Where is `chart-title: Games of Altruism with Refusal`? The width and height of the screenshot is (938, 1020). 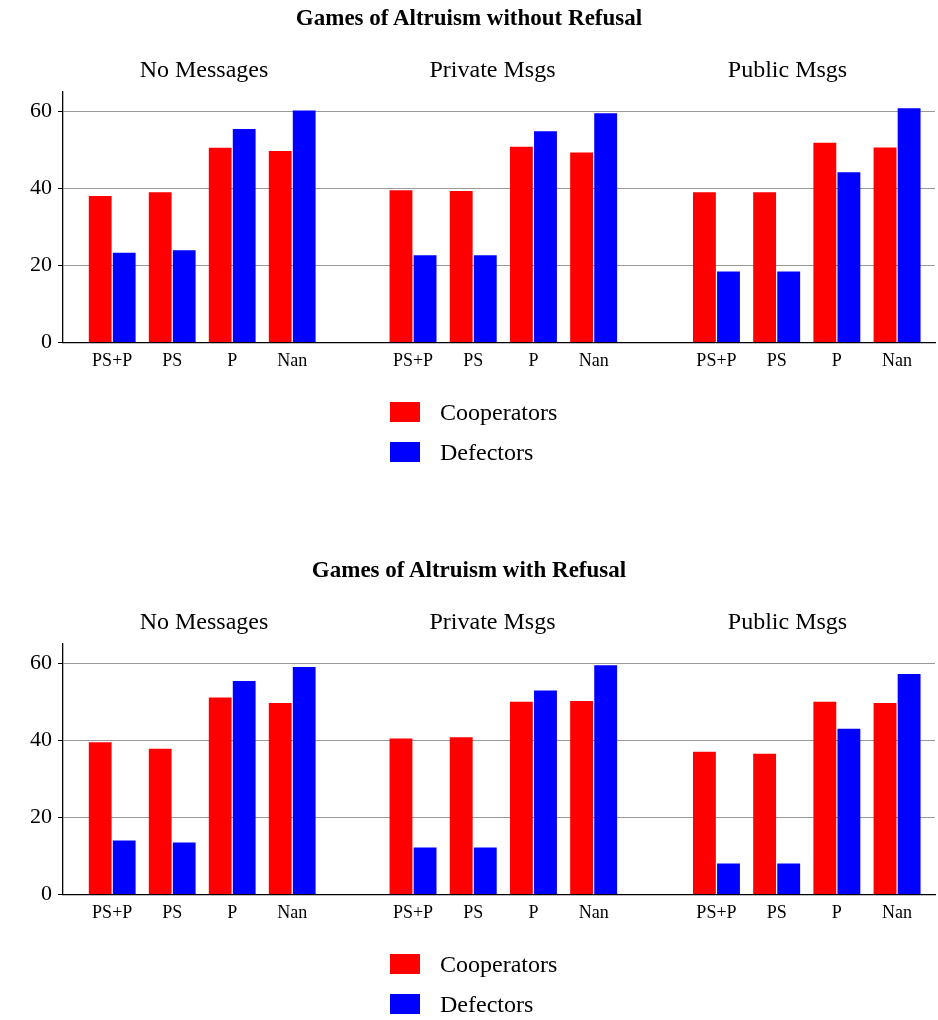 chart-title: Games of Altruism with Refusal is located at coordinates (469, 570).